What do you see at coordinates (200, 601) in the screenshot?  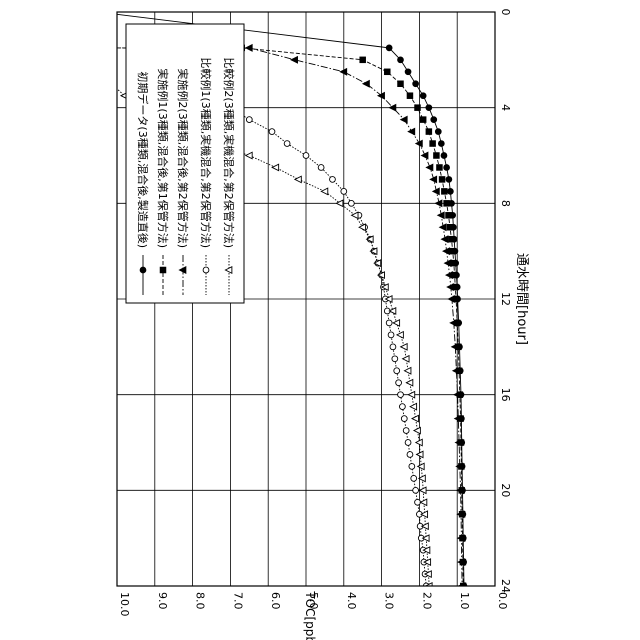 I see `y-tick-label: 8.0` at bounding box center [200, 601].